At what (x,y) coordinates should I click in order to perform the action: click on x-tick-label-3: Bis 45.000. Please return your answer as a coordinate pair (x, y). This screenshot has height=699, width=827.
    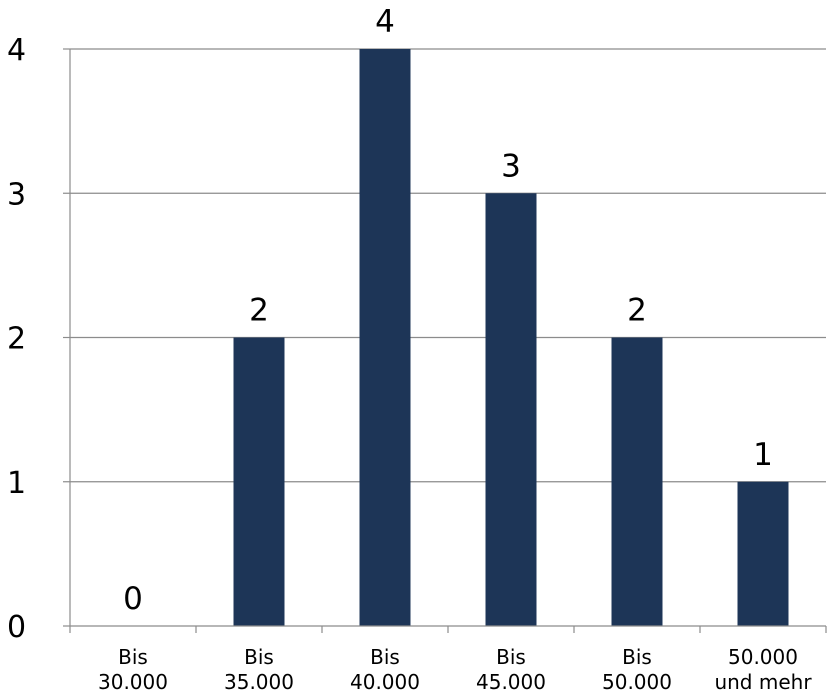
    Looking at the image, I should click on (511, 669).